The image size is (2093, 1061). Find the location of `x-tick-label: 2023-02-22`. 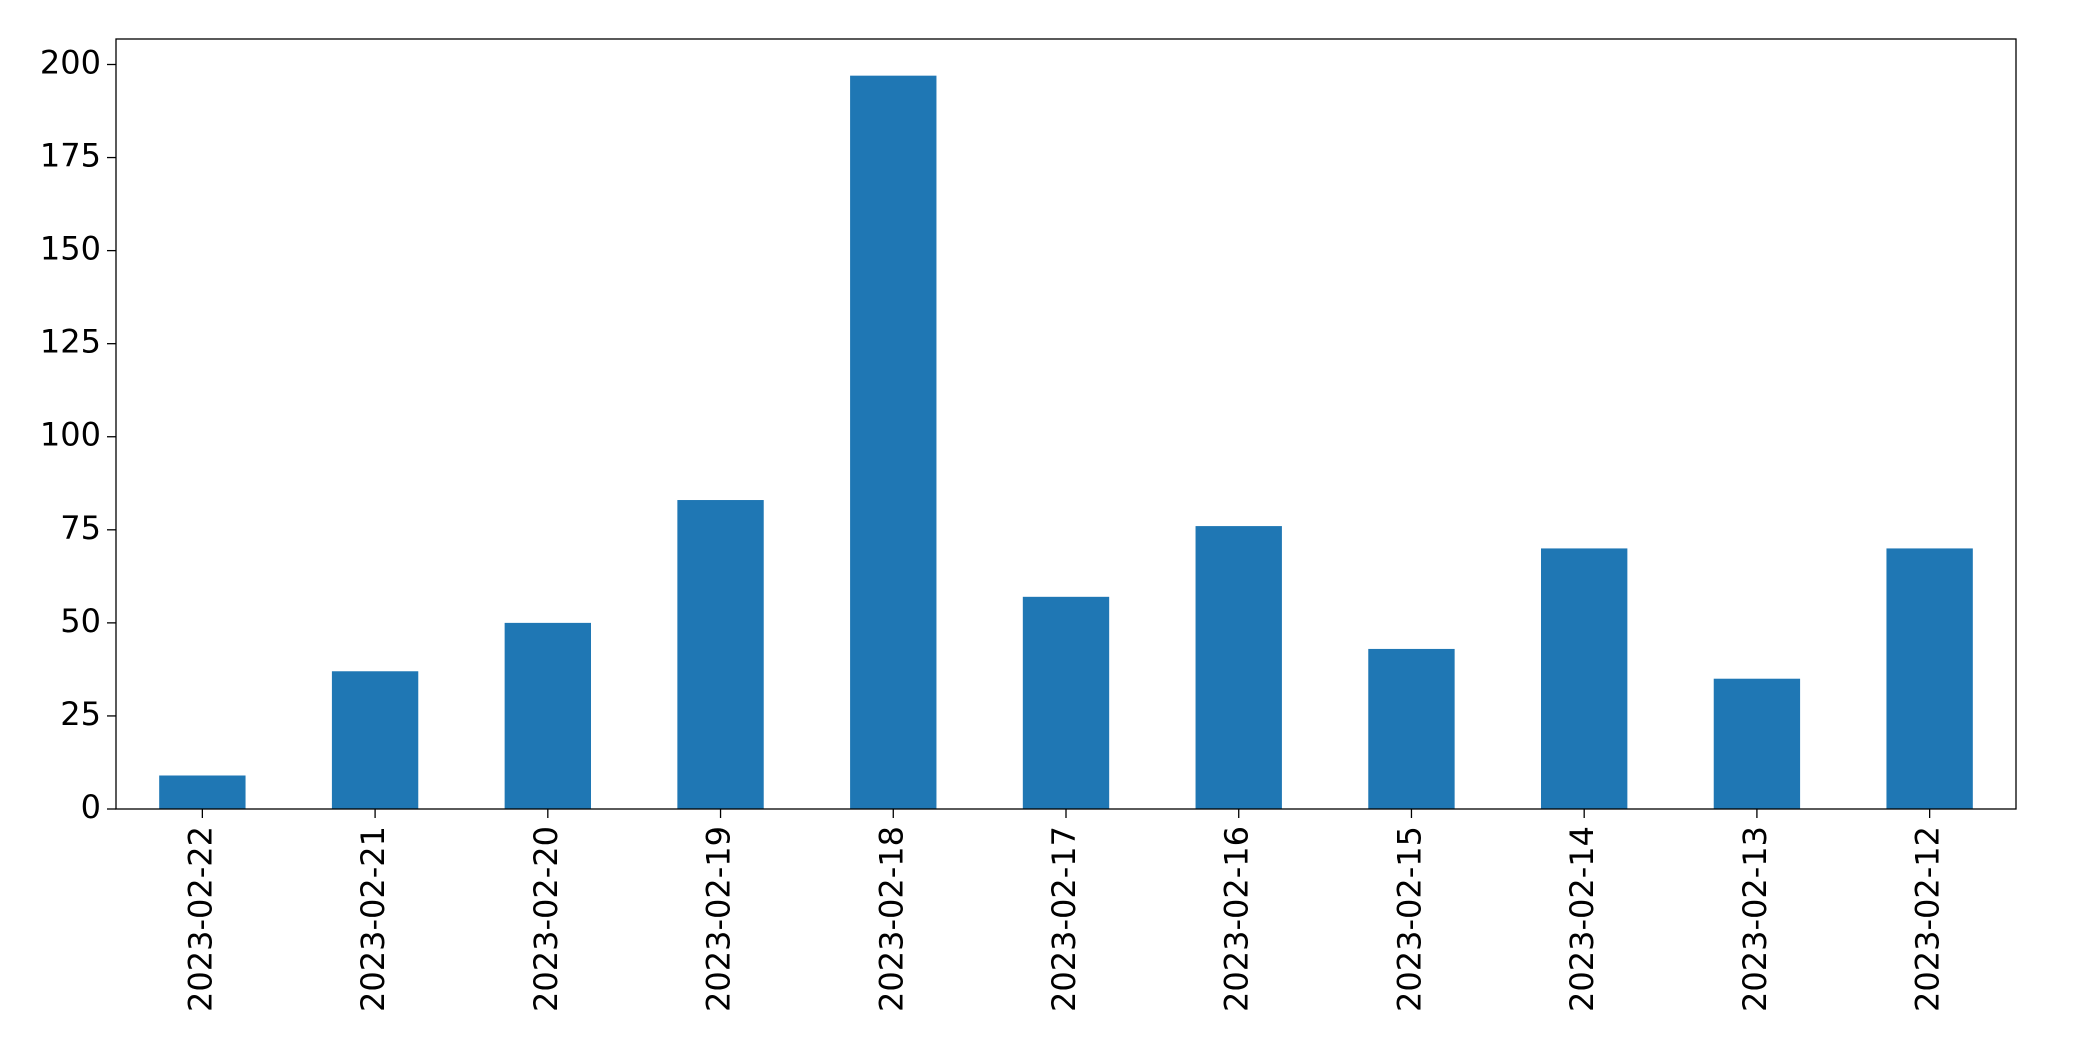

x-tick-label: 2023-02-22 is located at coordinates (200, 919).